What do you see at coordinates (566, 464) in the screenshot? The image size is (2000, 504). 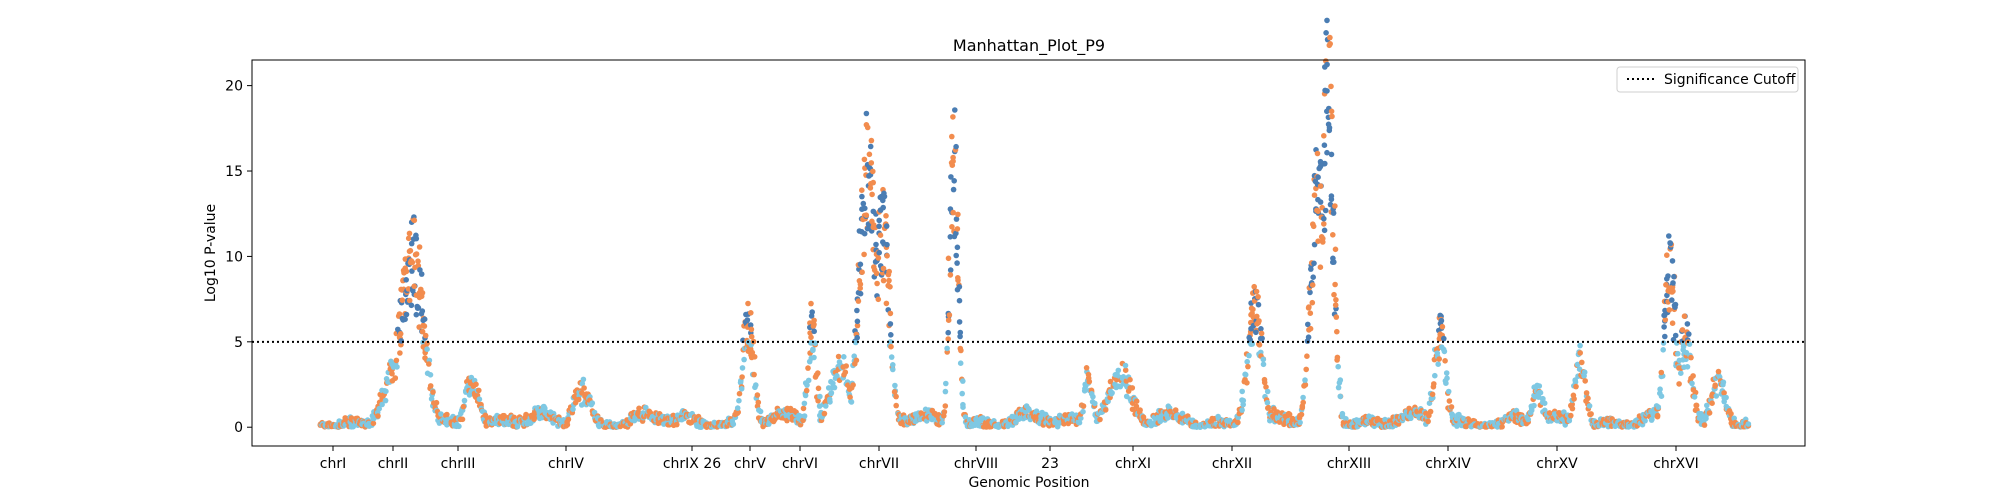 I see `x-tick-label: chrIV` at bounding box center [566, 464].